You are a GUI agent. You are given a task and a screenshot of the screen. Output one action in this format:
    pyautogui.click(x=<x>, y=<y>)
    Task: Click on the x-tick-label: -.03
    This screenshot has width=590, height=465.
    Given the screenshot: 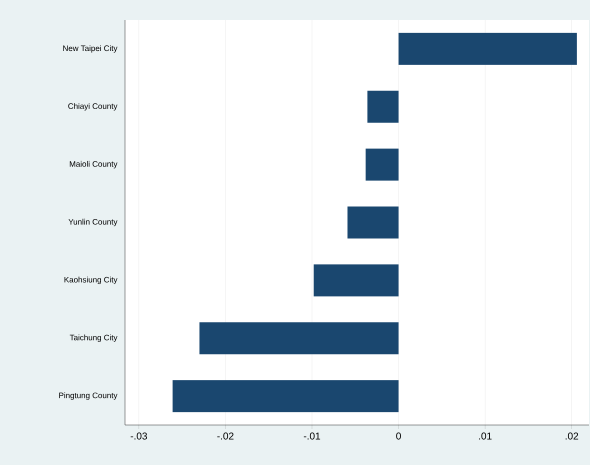 What is the action you would take?
    pyautogui.click(x=139, y=436)
    